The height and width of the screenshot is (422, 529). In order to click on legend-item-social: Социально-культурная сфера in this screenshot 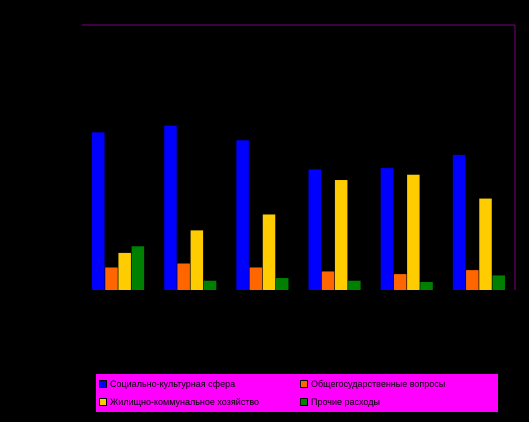, I will do `click(167, 384)`.